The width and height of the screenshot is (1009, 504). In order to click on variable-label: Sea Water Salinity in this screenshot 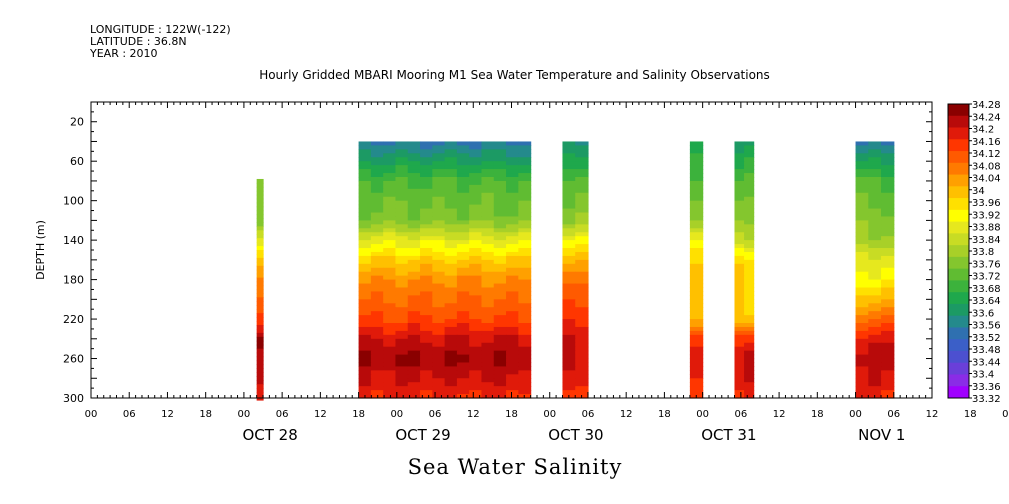, I will do `click(515, 467)`.